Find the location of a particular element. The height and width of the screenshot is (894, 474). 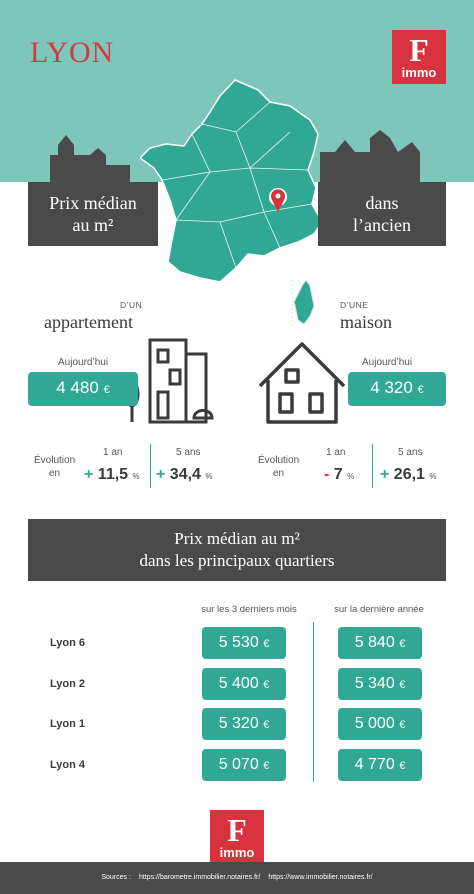

apartment-evo-5-value: 34,4 is located at coordinates (185, 474).